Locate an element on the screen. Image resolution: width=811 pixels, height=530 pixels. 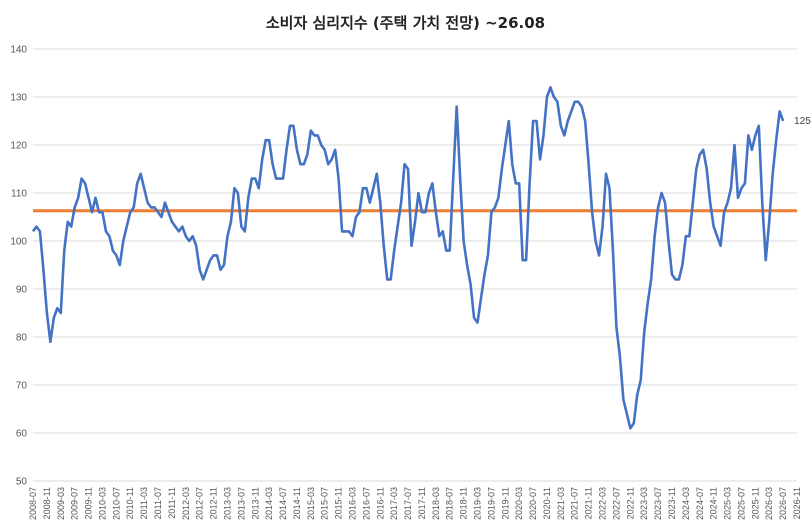
x-tick-label: 2010-07 is located at coordinates (116, 503).